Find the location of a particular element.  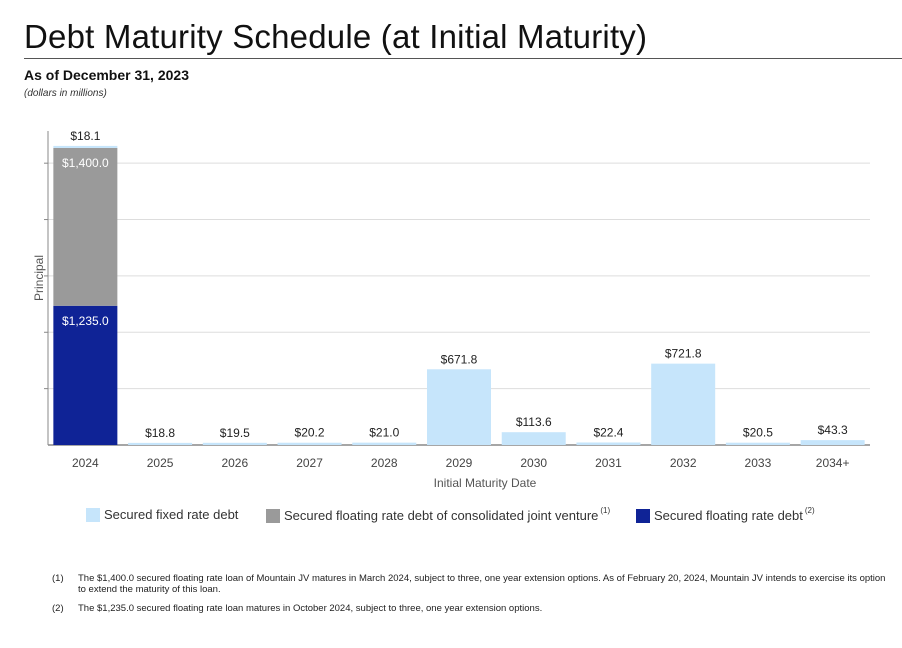

data-label-2030: $113.6 is located at coordinates (534, 422).